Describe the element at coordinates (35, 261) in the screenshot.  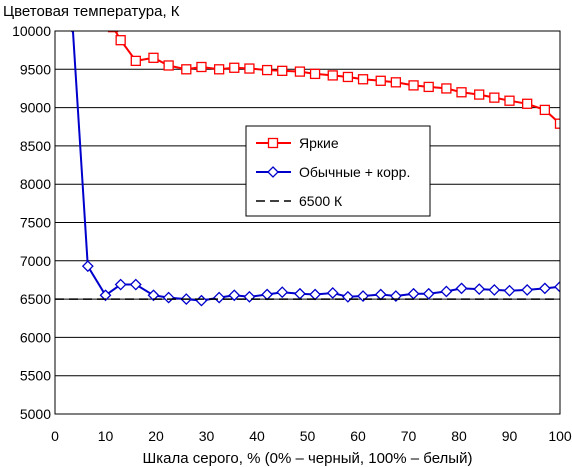
I see `y-tick-label: 7000` at that location.